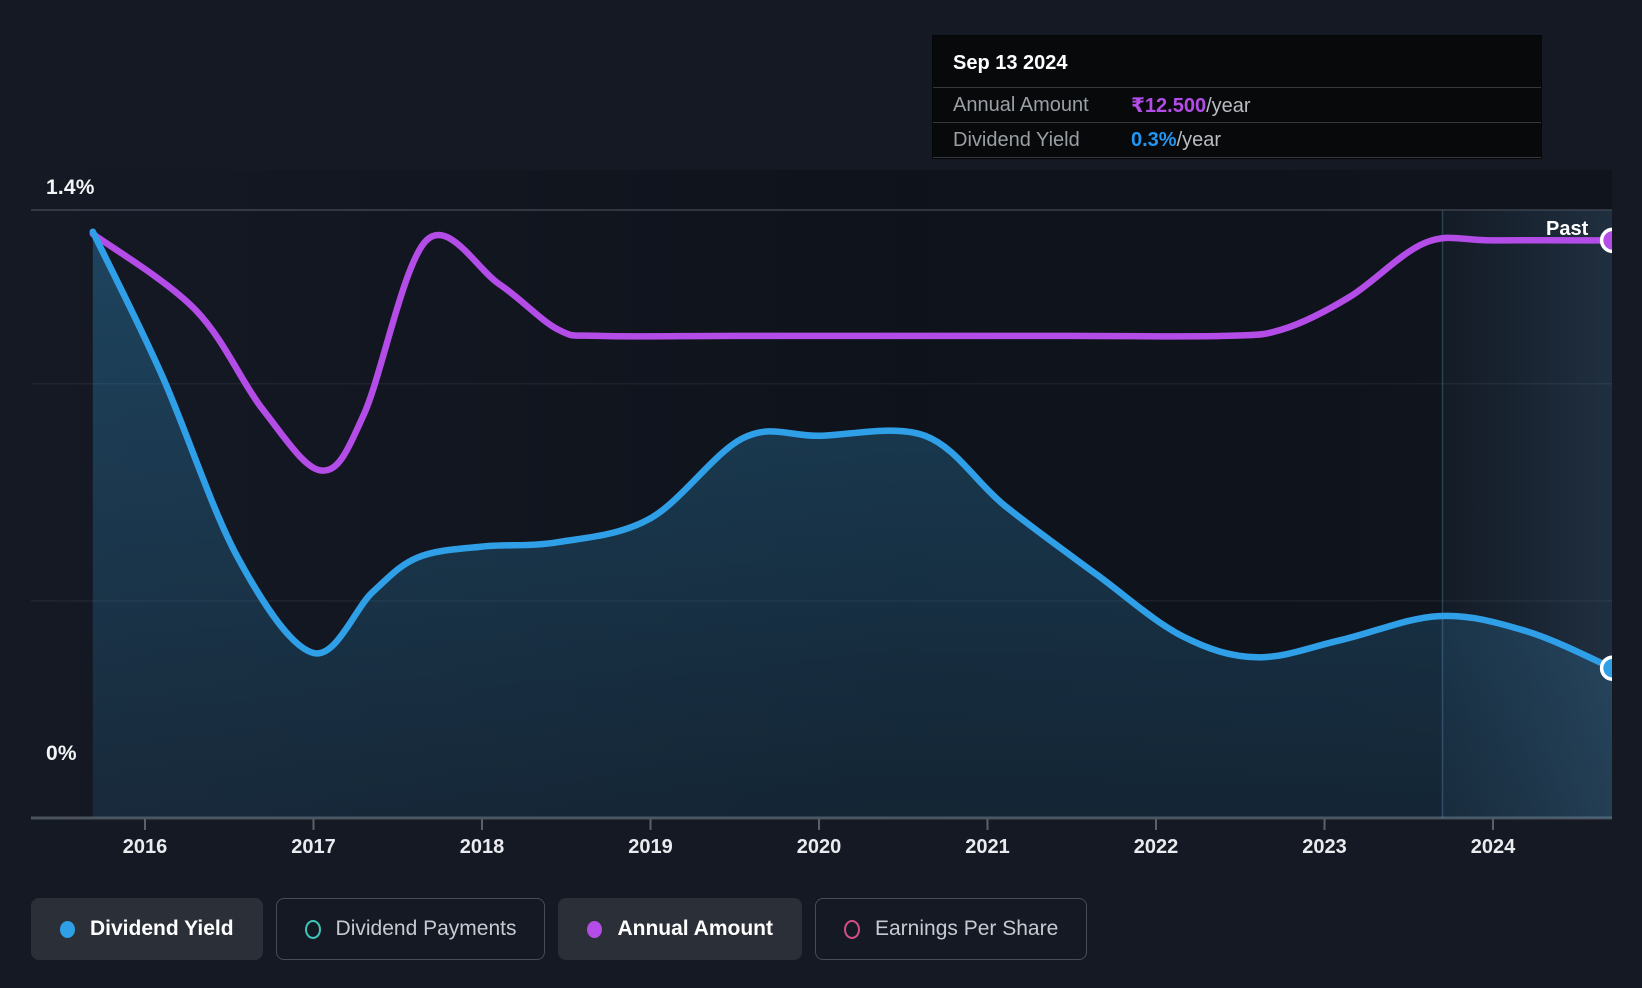 The width and height of the screenshot is (1642, 988). Describe the element at coordinates (482, 847) in the screenshot. I see `x-axis-year-label: 2018` at that location.